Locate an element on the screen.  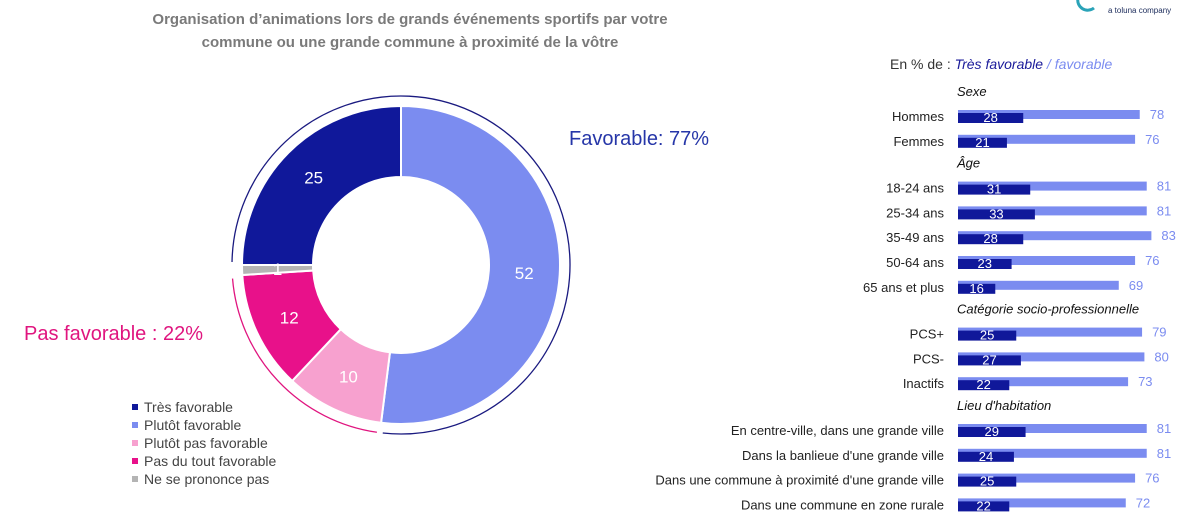
bar-favorable-18-24-ans is located at coordinates (1052, 186).